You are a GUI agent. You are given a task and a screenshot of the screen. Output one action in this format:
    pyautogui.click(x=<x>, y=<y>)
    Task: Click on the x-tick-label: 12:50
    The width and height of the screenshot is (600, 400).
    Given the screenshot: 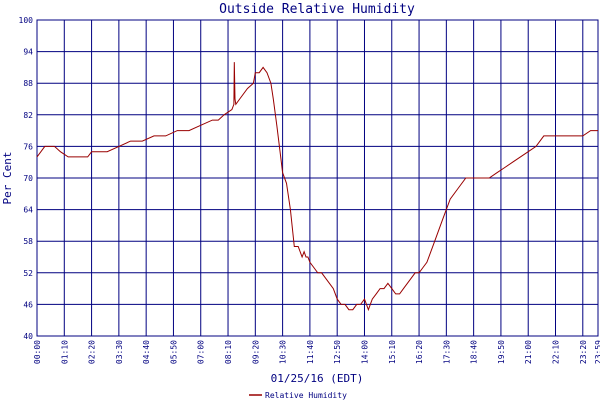 What is the action you would take?
    pyautogui.click(x=337, y=352)
    